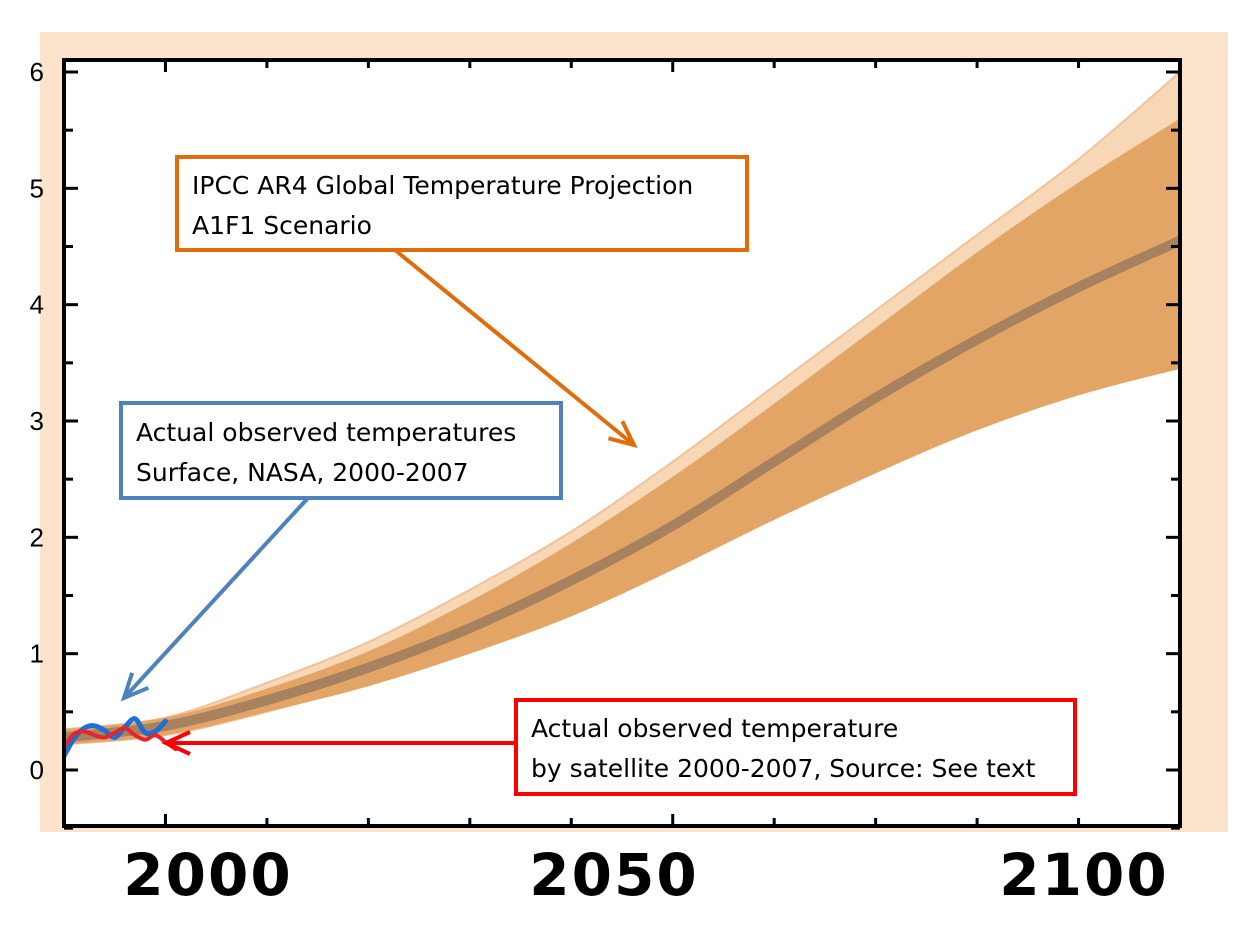 The width and height of the screenshot is (1252, 927). What do you see at coordinates (121, 739) in the screenshot?
I see `satellite-observed-line` at bounding box center [121, 739].